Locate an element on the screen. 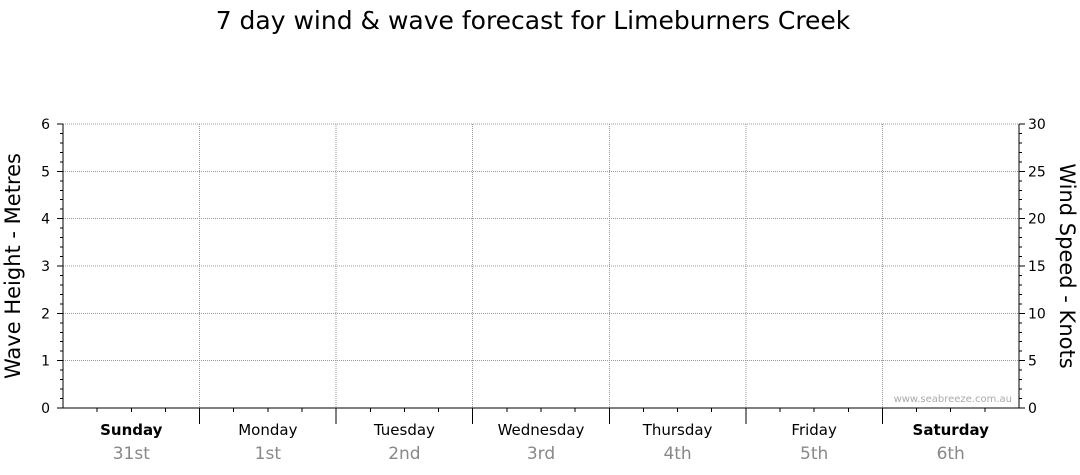  right-tick-label: 20 is located at coordinates (1037, 220).